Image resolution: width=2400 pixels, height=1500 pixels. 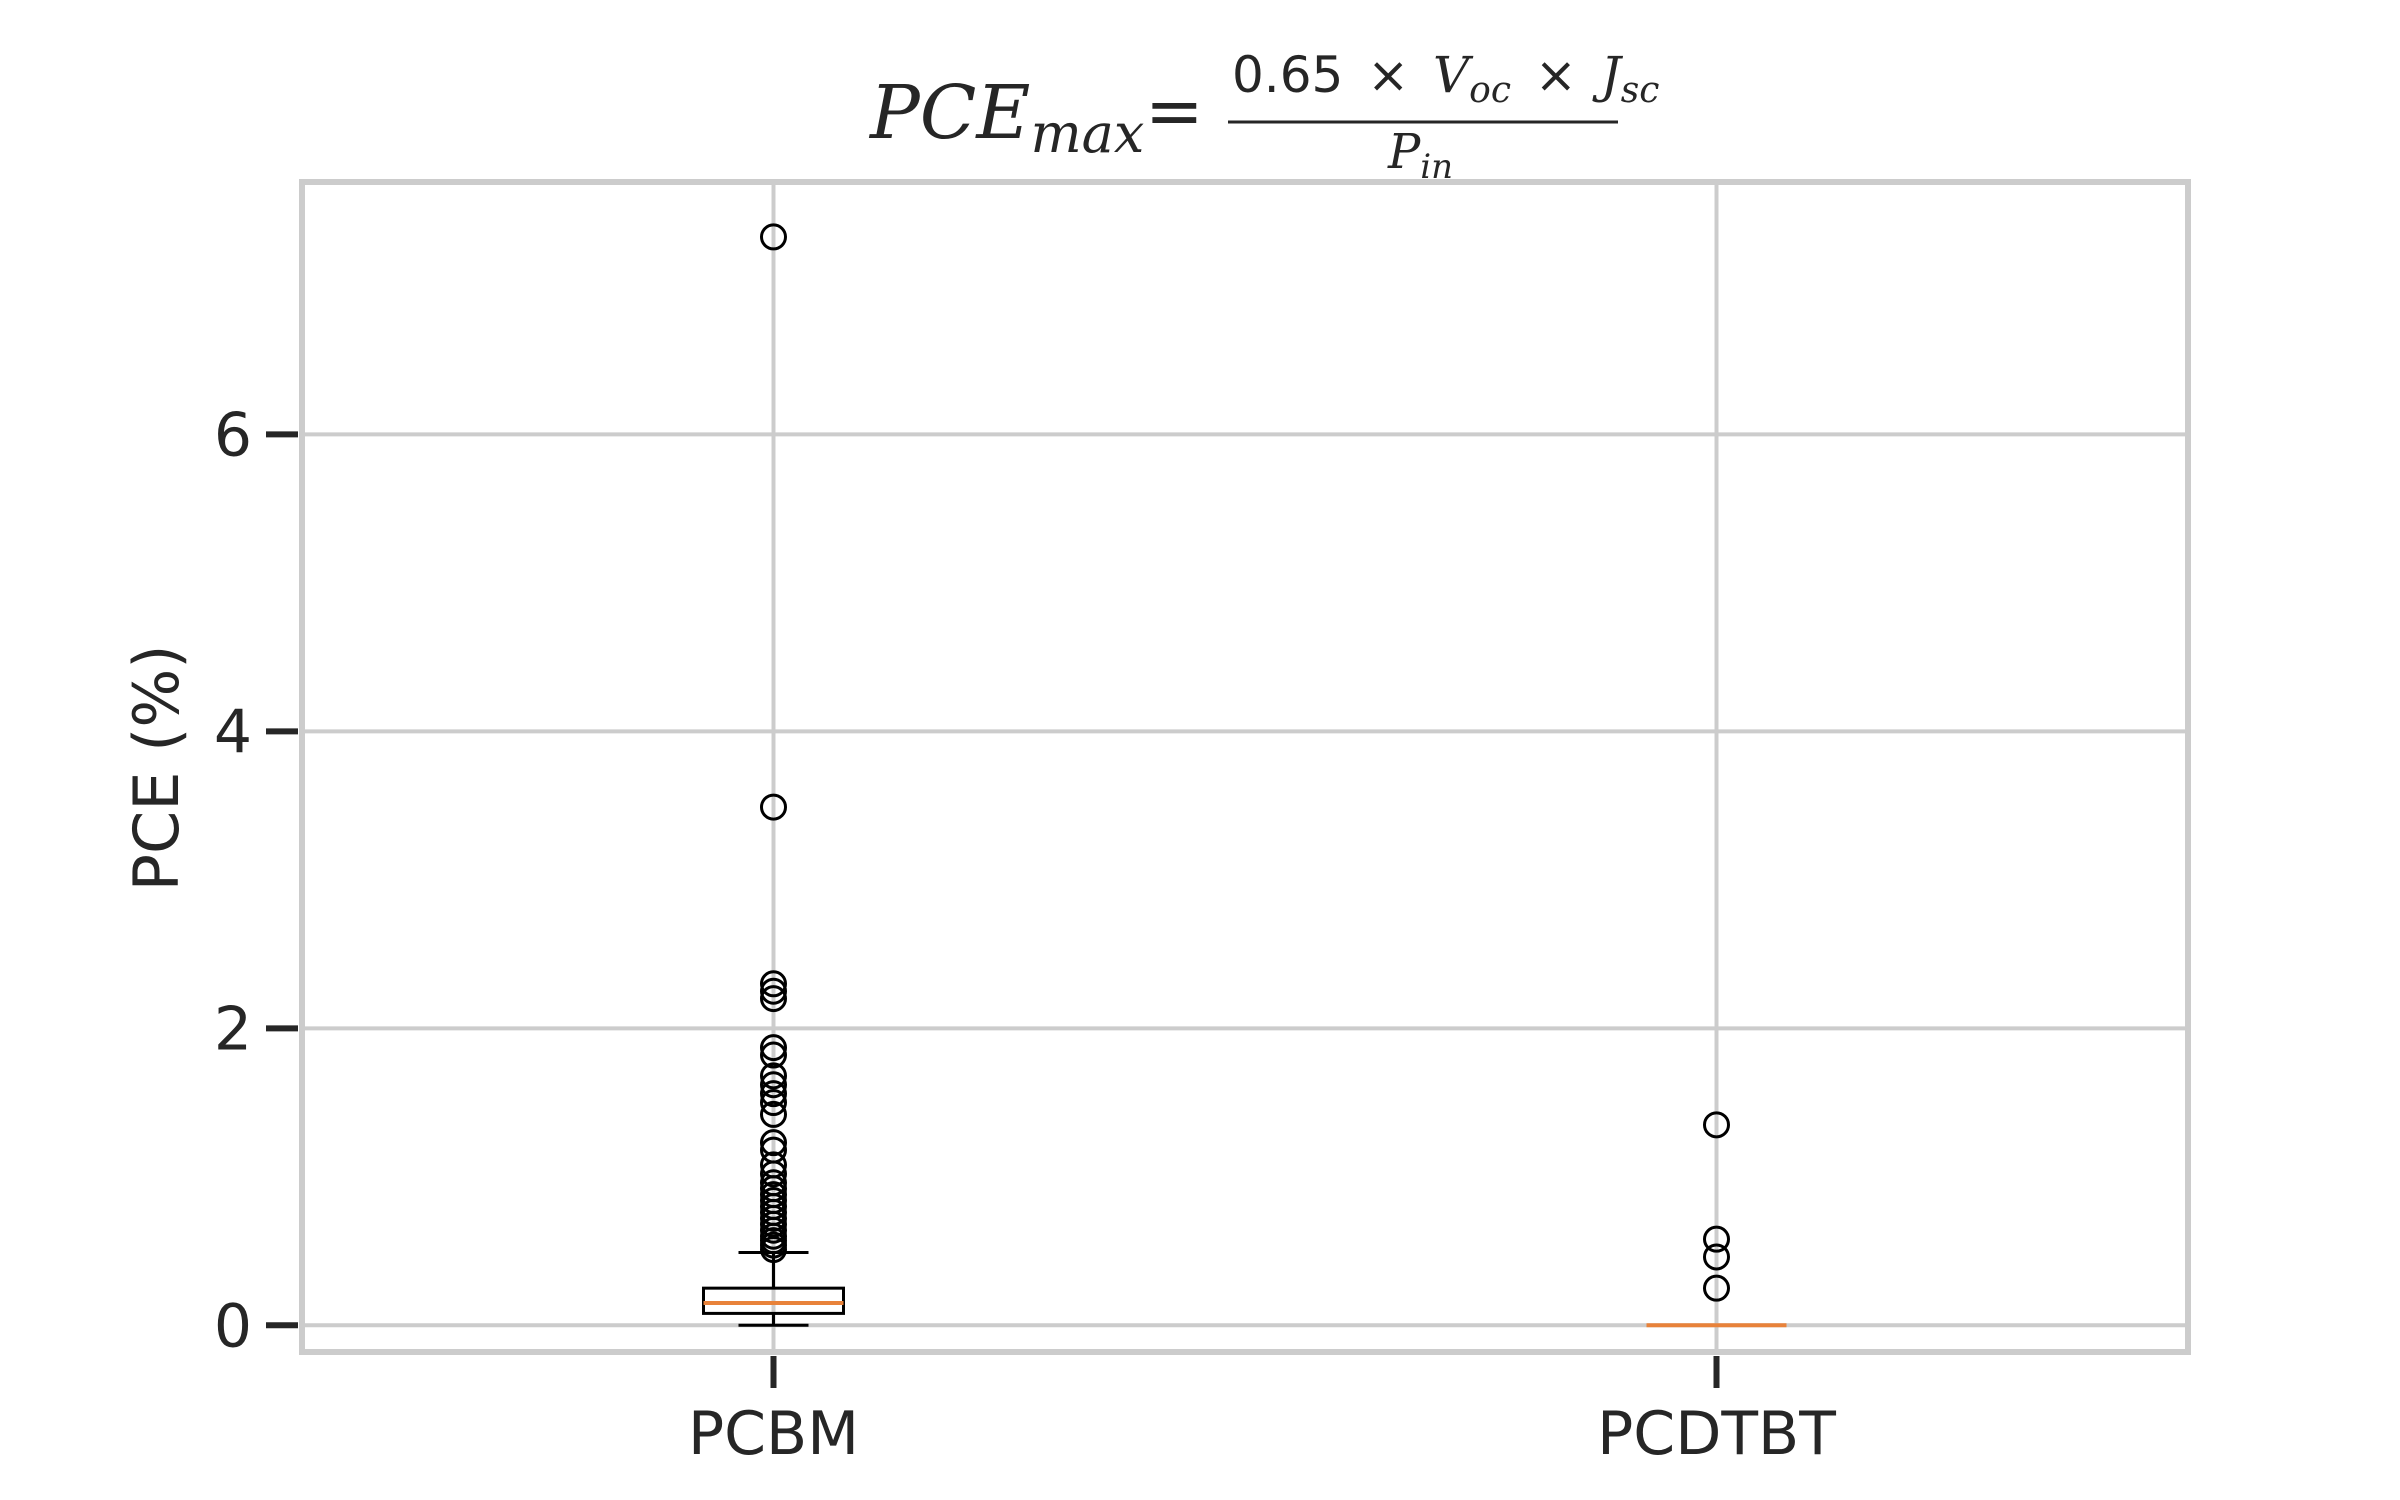 What do you see at coordinates (1716, 1219) in the screenshot?
I see `box-pcdtbt` at bounding box center [1716, 1219].